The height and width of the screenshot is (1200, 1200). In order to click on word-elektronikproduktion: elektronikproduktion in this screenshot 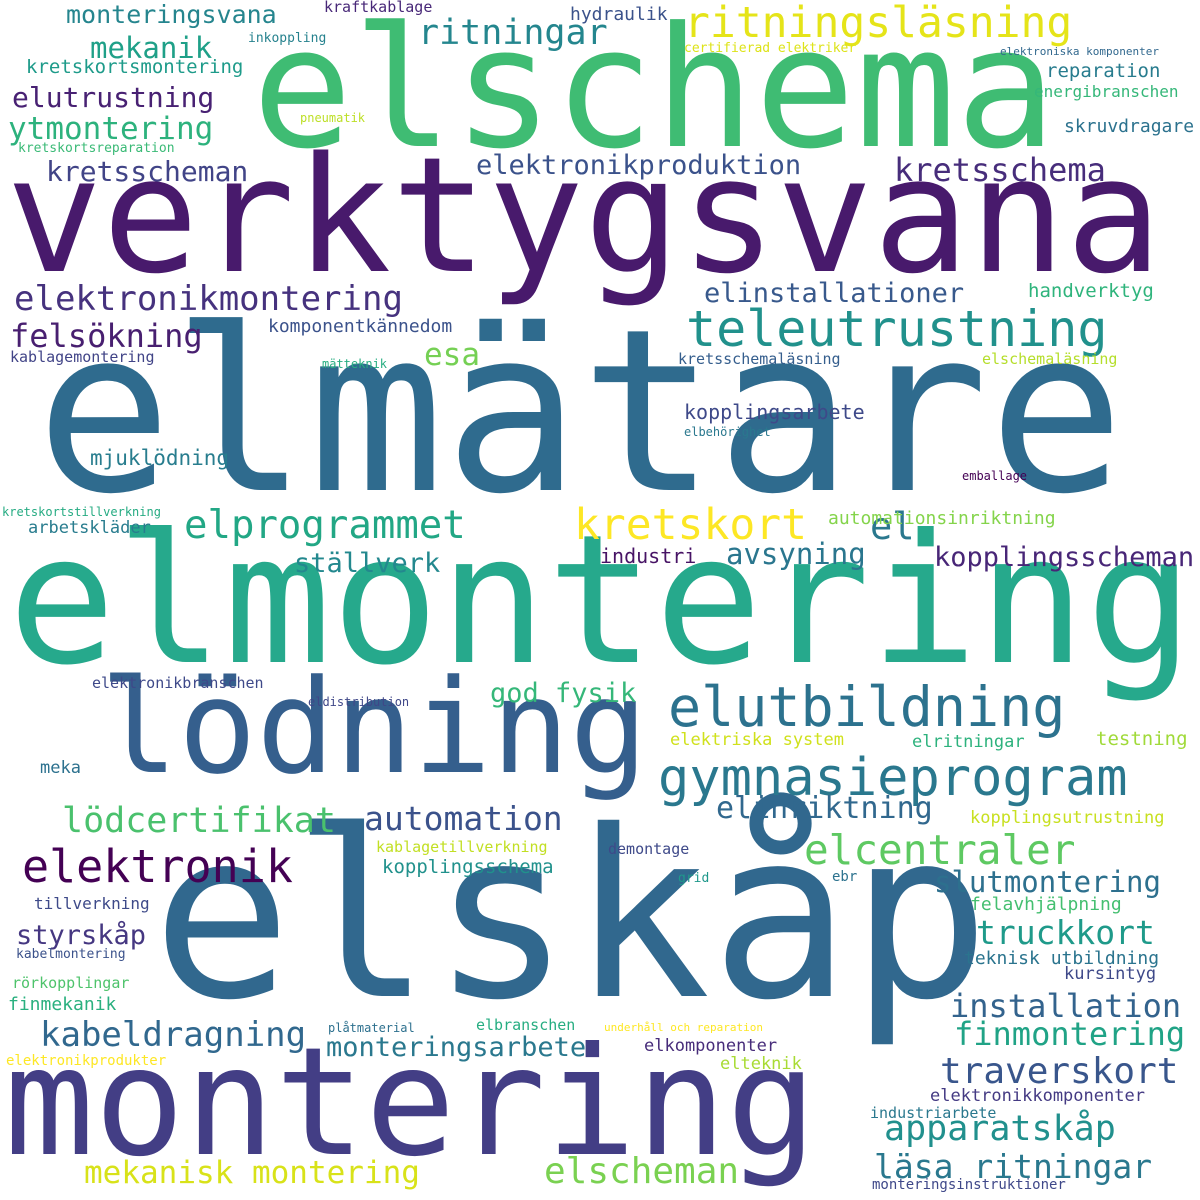, I will do `click(639, 165)`.